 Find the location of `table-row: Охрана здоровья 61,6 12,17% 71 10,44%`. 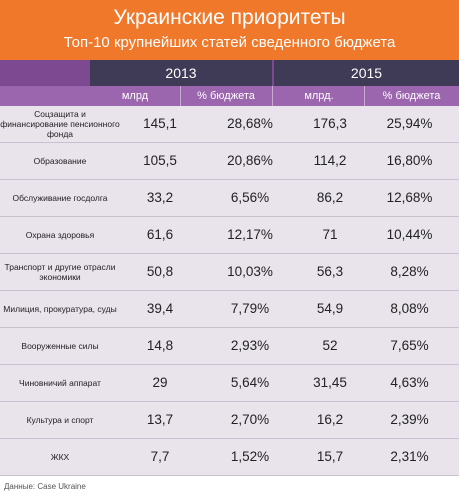

table-row: Охрана здоровья 61,6 12,17% 71 10,44% is located at coordinates (229, 235).